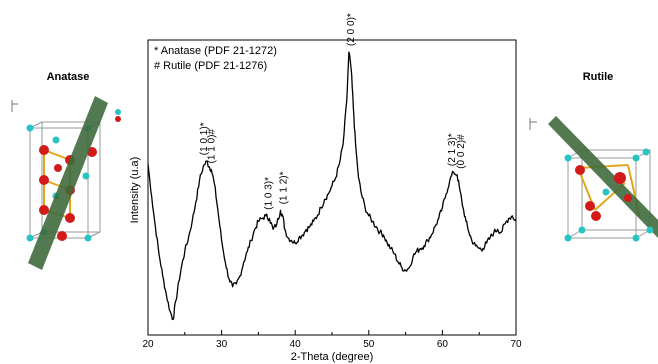  Describe the element at coordinates (14, 106) in the screenshot. I see `anatase-axis-icon` at that location.